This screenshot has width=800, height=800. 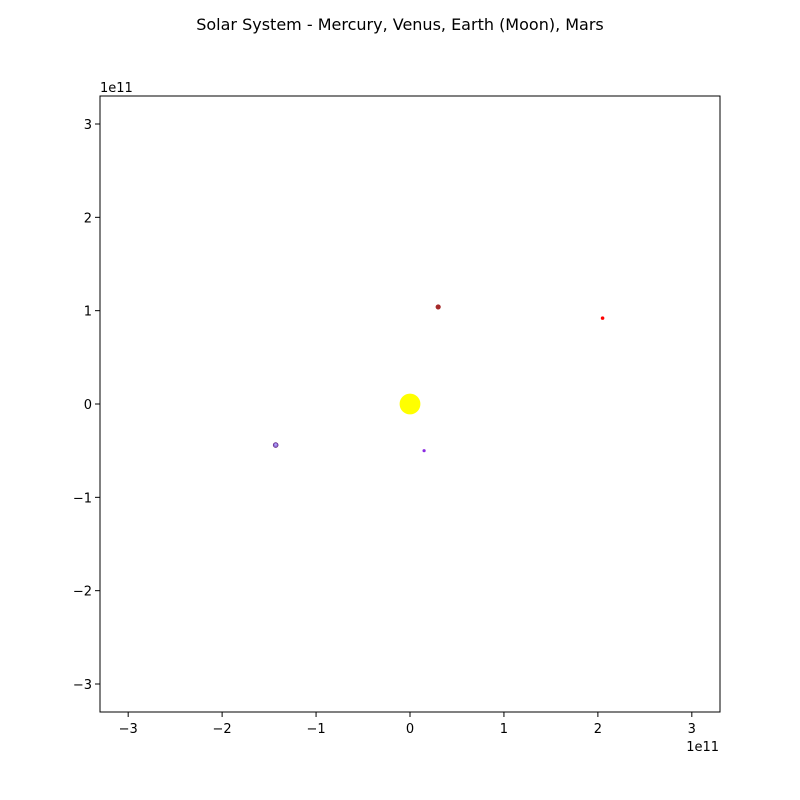 I want to click on y-tick-label: −3, so click(x=82, y=685).